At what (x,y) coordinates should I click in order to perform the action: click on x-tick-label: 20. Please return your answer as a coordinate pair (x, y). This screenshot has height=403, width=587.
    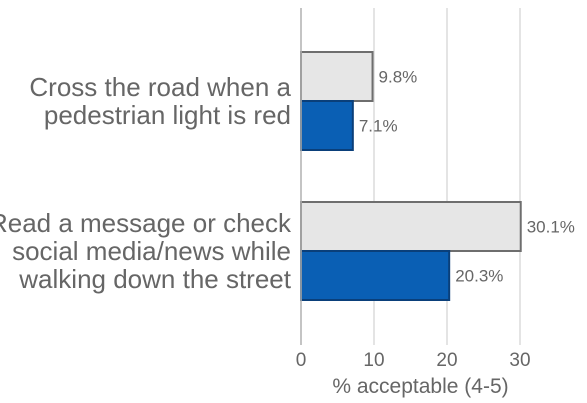
    Looking at the image, I should click on (446, 360).